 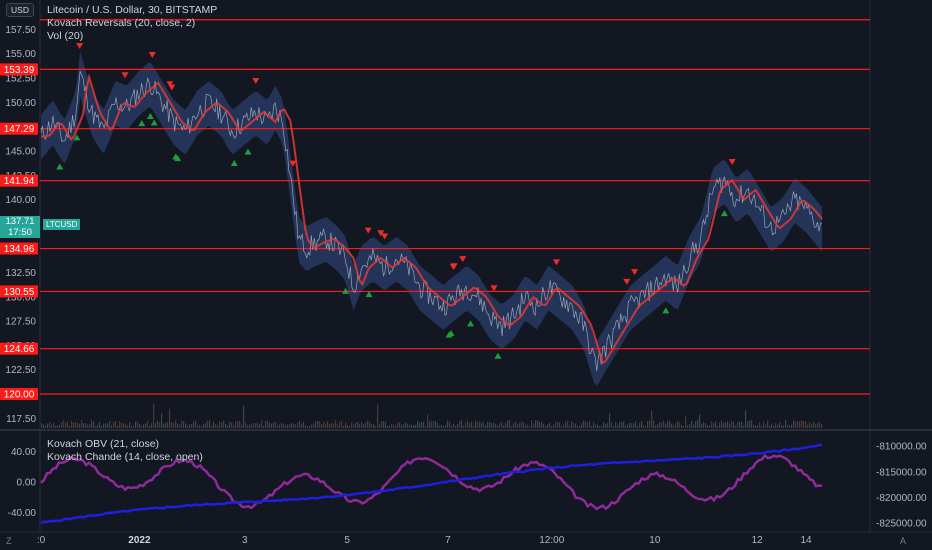 I want to click on time-tick-label: 12:00, so click(x=551, y=540).